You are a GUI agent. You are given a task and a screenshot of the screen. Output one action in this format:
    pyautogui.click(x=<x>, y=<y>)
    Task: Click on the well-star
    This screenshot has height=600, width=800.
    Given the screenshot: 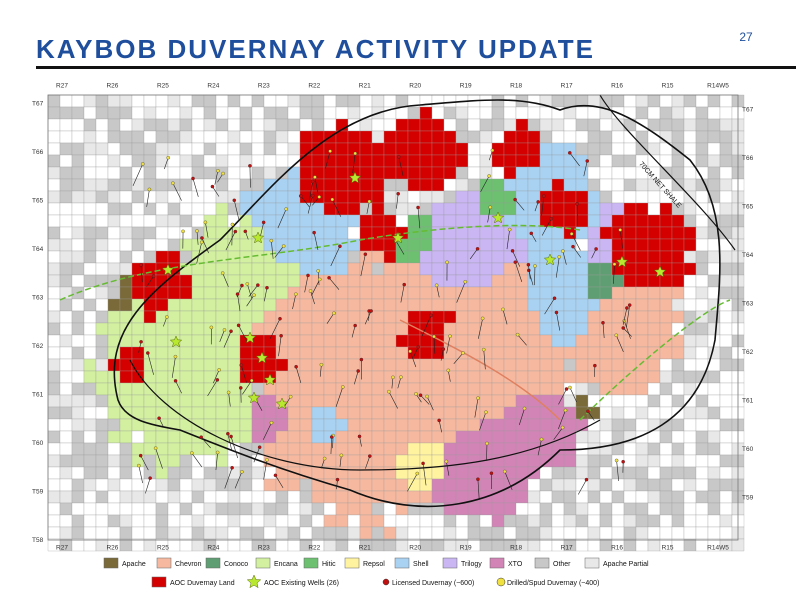 What is the action you would take?
    pyautogui.click(x=622, y=261)
    